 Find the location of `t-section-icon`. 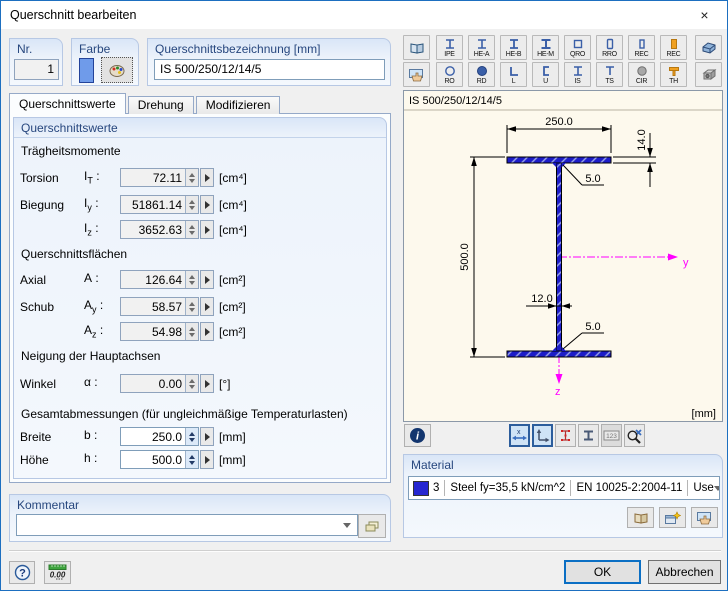

t-section-icon is located at coordinates (609, 70).